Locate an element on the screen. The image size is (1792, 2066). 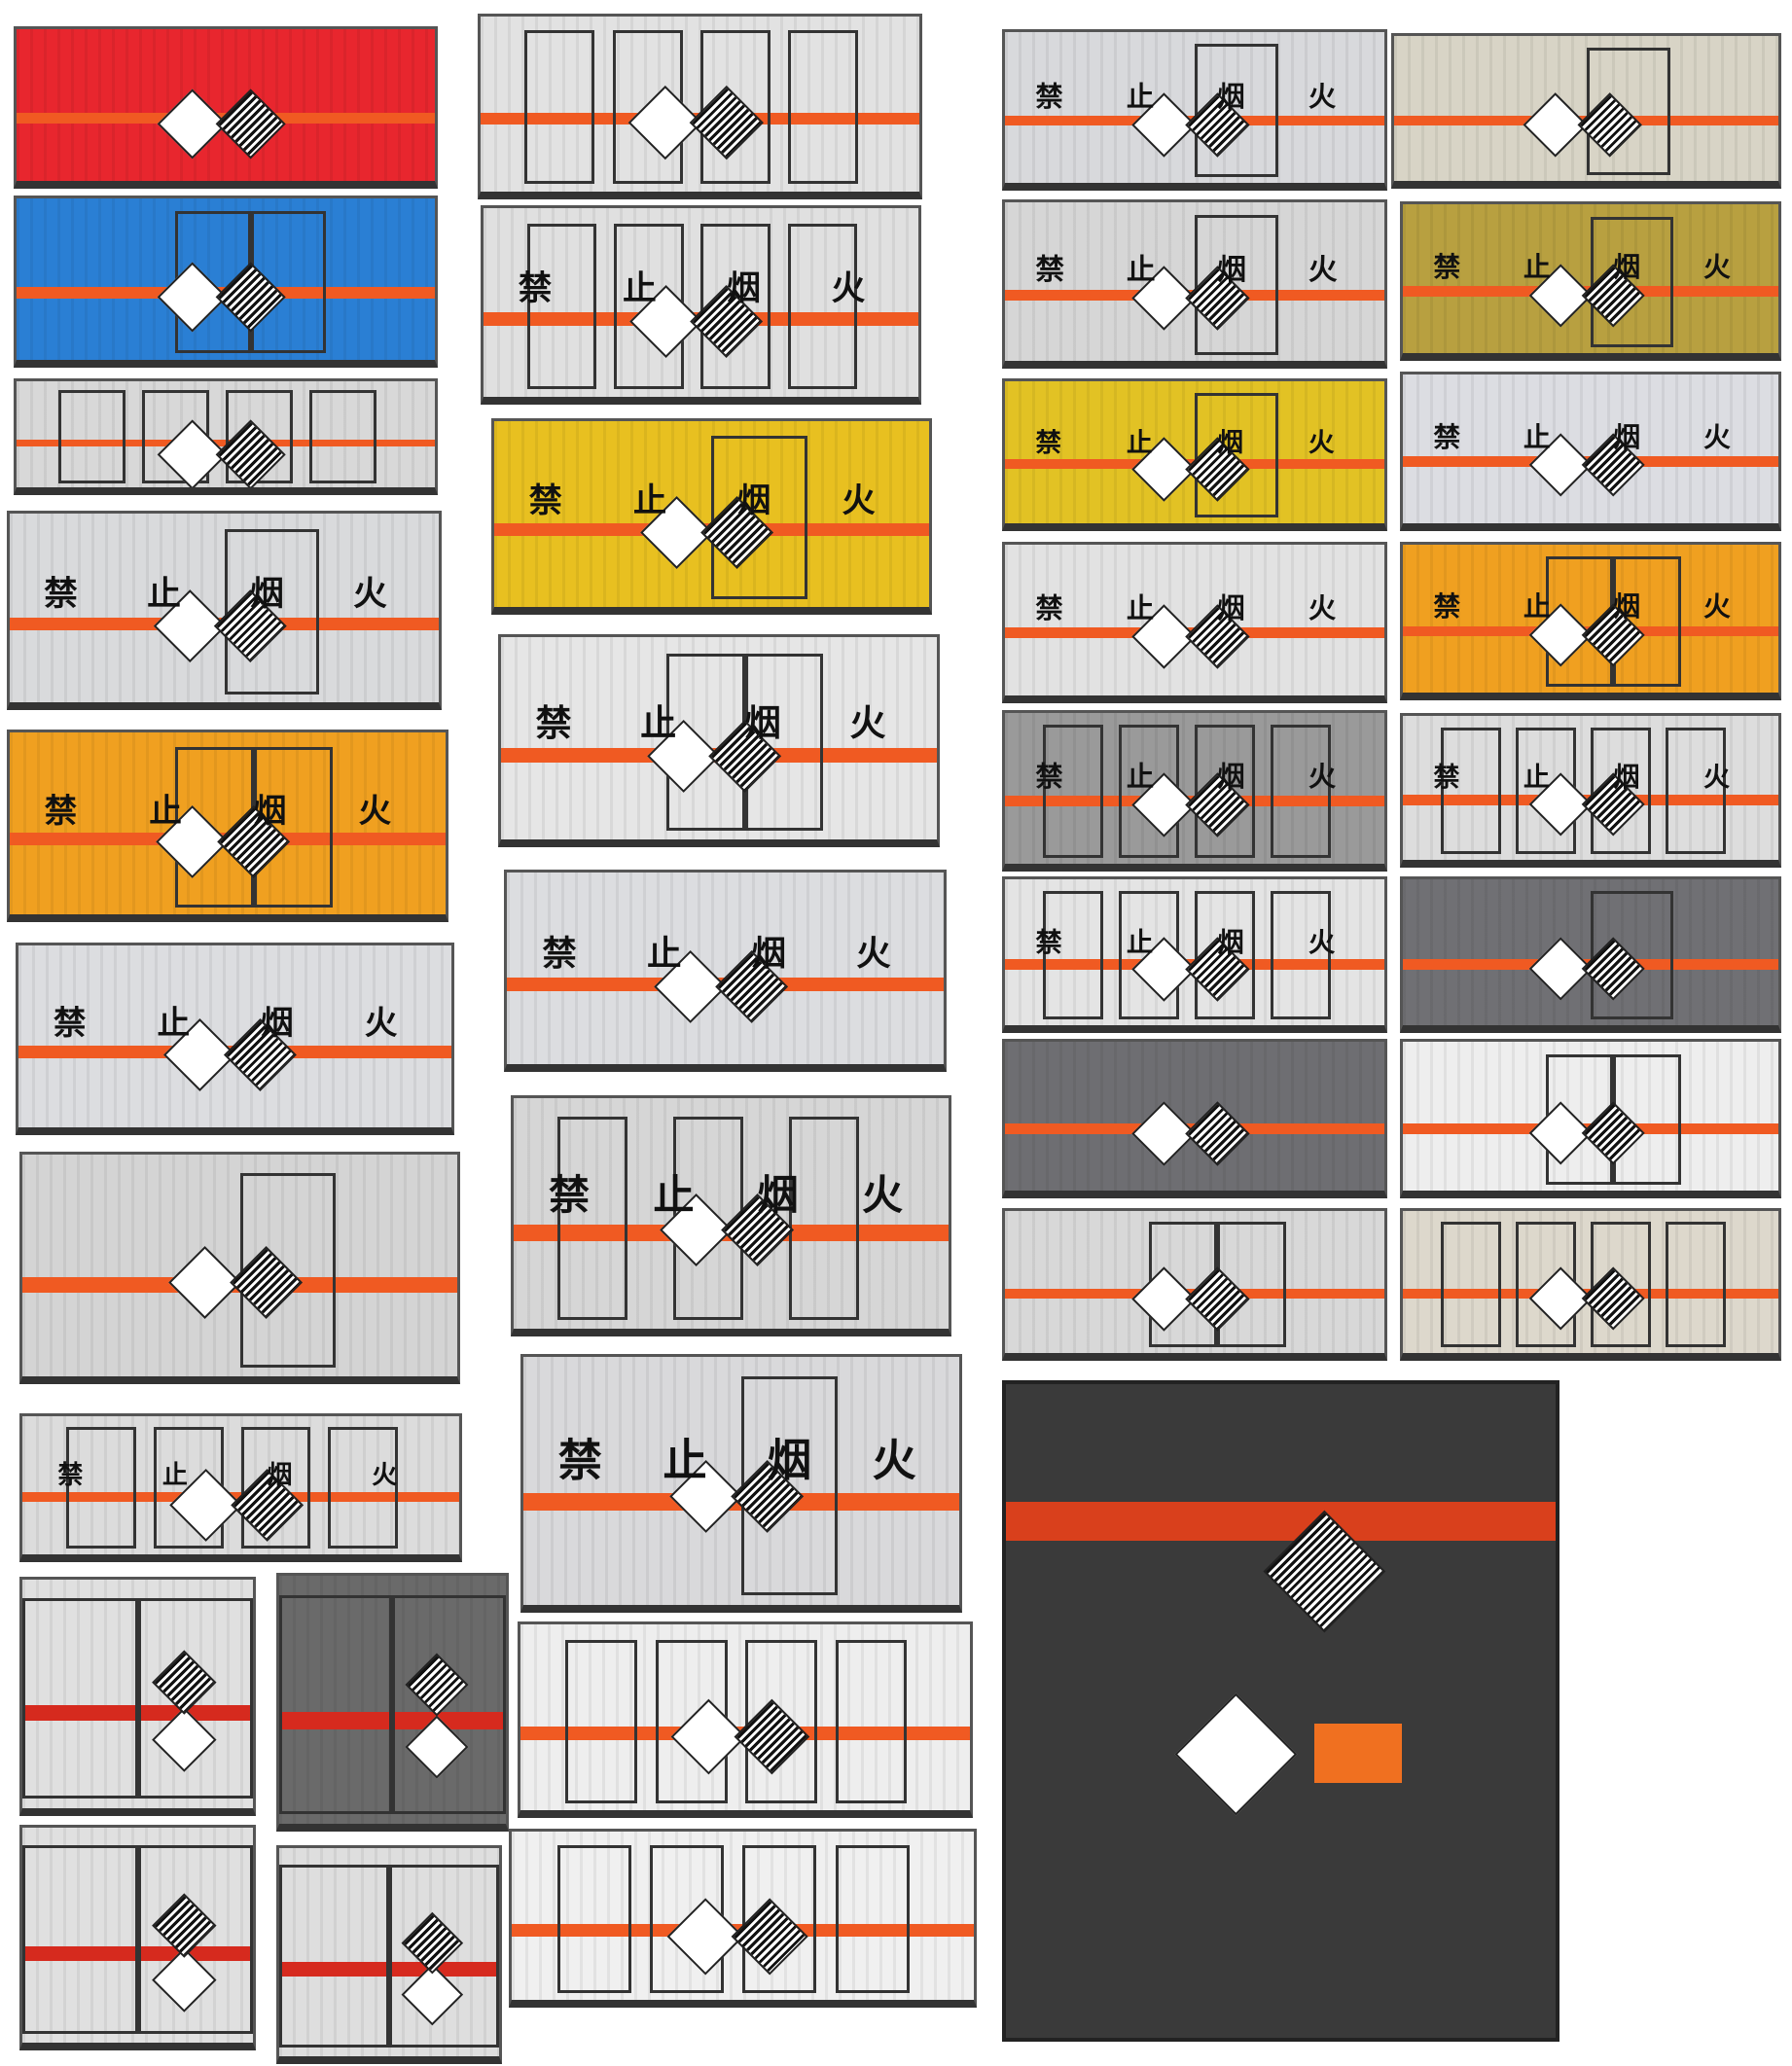
rear-truck-photo is located at coordinates (1281, 1711).